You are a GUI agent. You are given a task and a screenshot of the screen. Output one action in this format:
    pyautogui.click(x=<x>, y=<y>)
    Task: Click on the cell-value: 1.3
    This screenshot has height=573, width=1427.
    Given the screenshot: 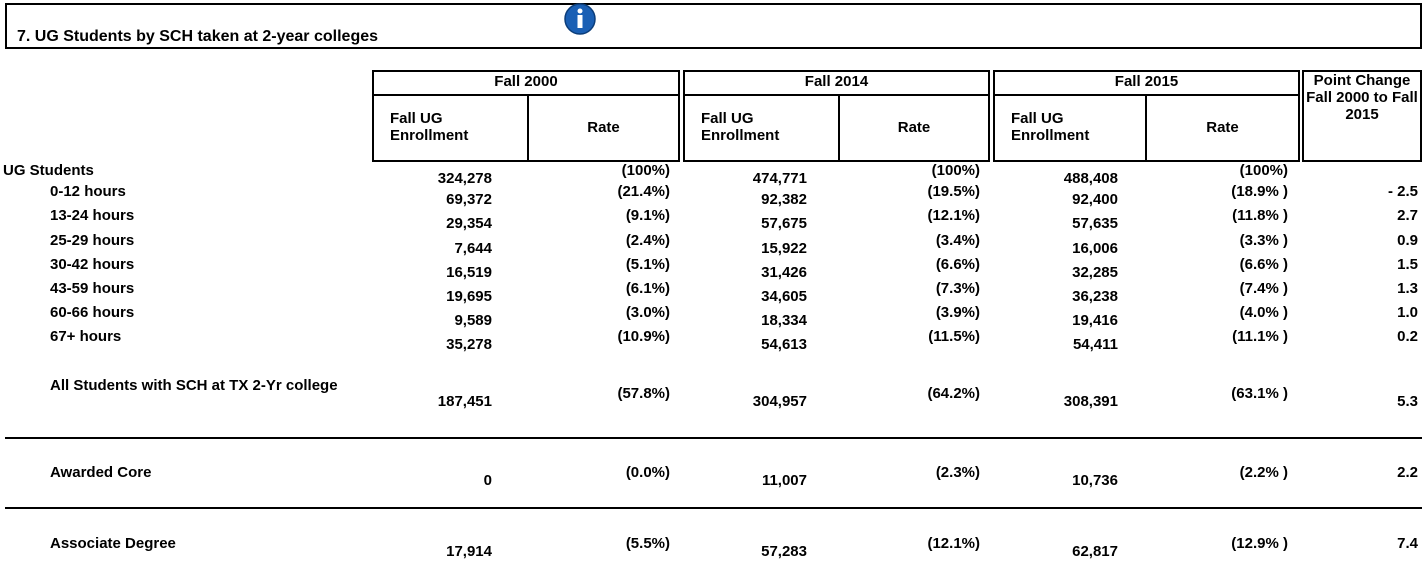 What is the action you would take?
    pyautogui.click(x=1407, y=288)
    